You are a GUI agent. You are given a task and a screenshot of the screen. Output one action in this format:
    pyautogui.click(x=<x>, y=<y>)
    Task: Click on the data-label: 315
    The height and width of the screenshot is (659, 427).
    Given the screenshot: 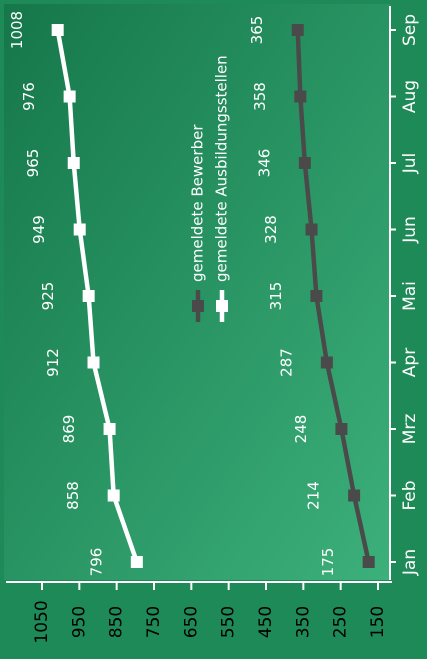 What is the action you would take?
    pyautogui.click(x=276, y=296)
    